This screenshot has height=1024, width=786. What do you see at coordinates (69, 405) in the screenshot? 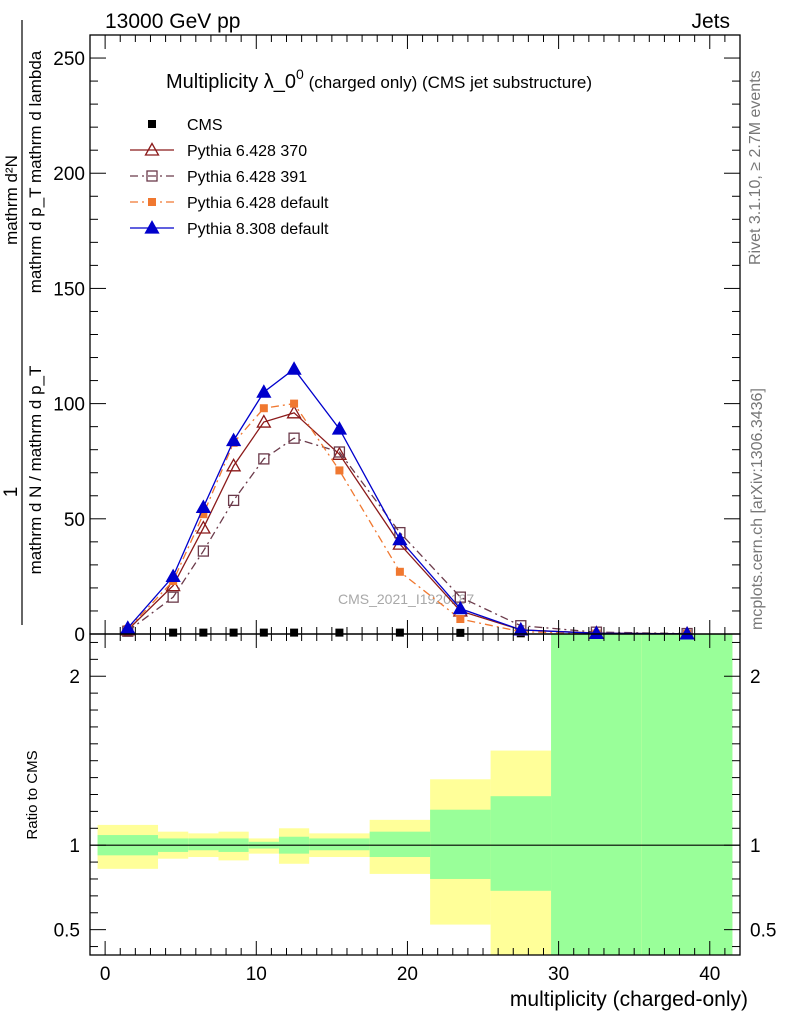
I see `y-tick-label-100: 100` at bounding box center [69, 405].